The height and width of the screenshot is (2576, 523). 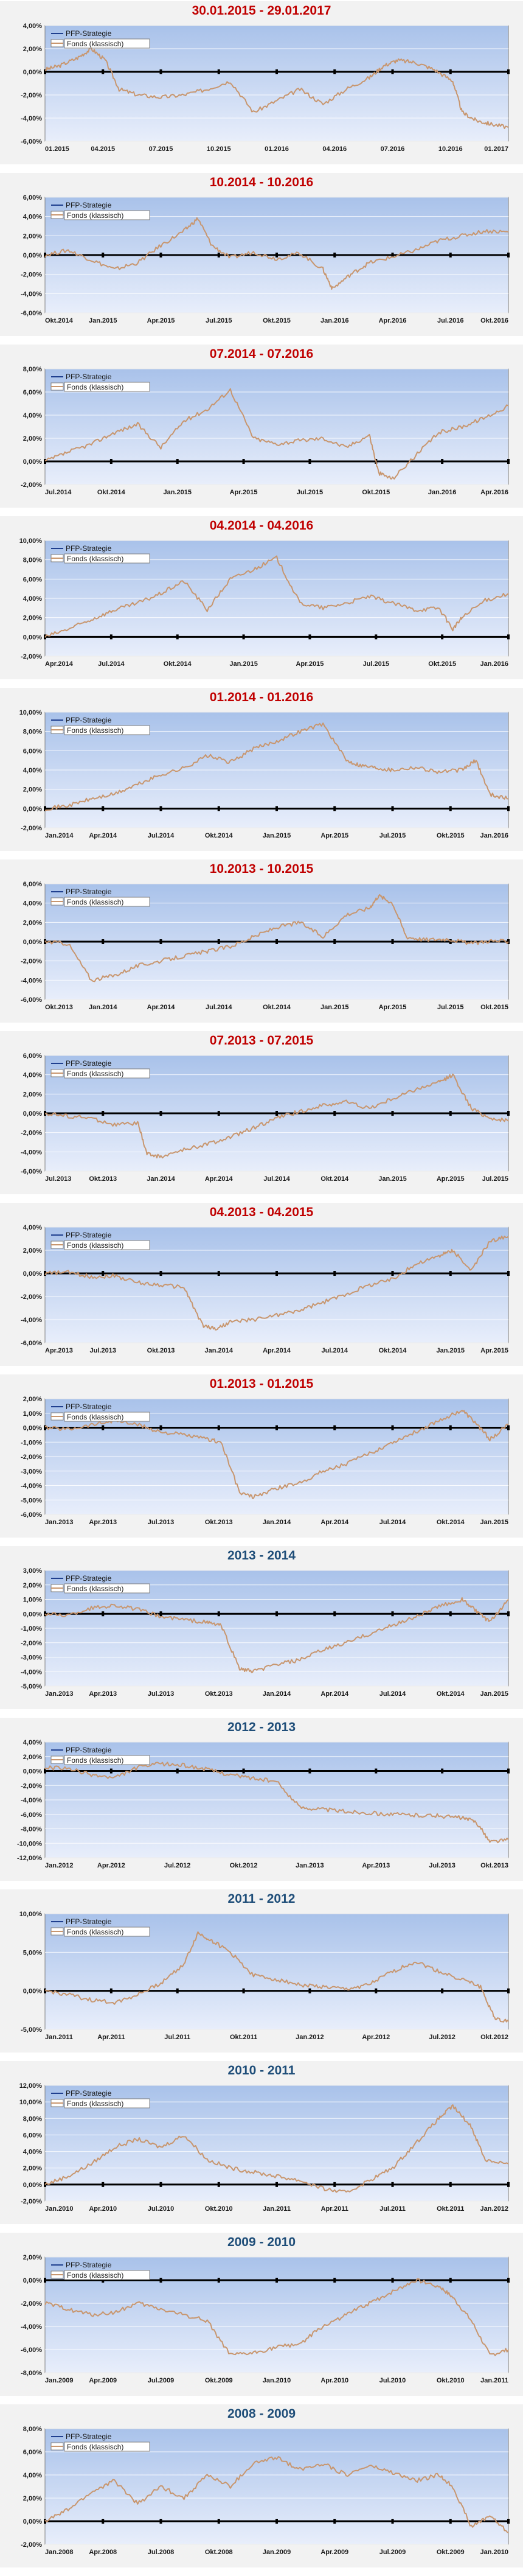 What do you see at coordinates (31, 1442) in the screenshot?
I see `y-tick-label: -1,00%` at bounding box center [31, 1442].